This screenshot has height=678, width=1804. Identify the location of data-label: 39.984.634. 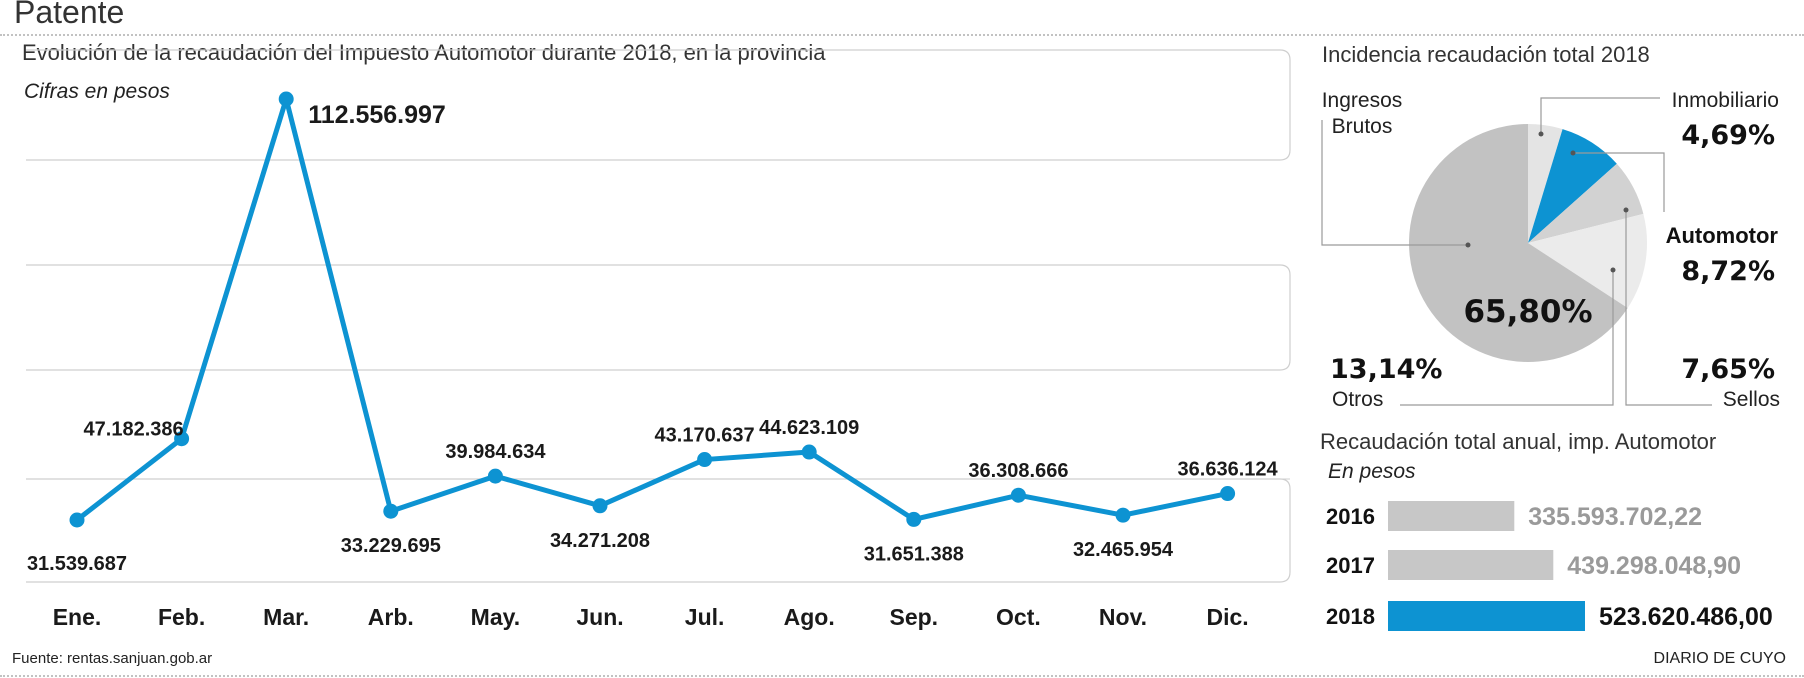
(495, 452).